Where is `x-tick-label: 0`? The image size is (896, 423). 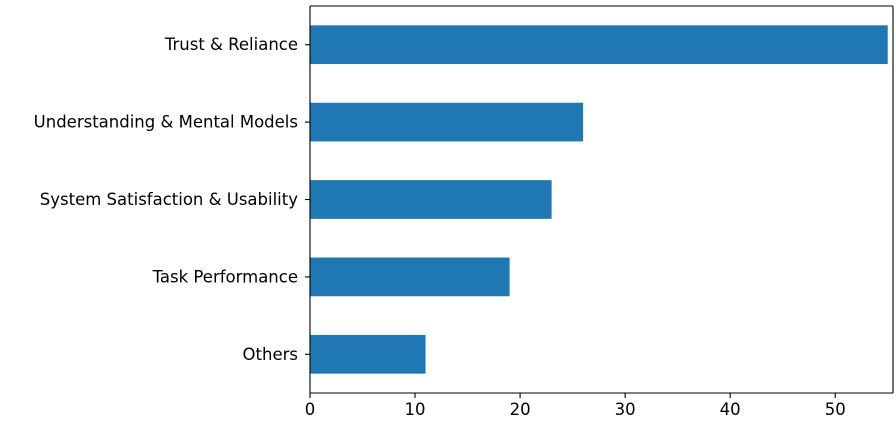
x-tick-label: 0 is located at coordinates (310, 409).